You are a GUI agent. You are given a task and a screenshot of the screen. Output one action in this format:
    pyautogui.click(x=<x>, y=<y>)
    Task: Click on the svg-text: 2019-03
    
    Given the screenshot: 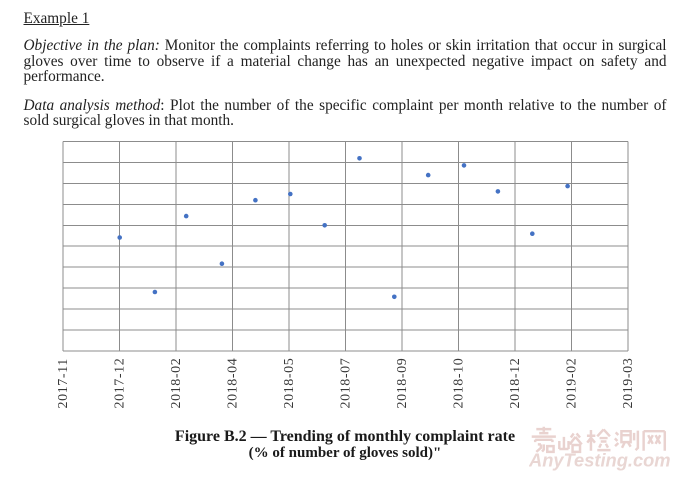 What is the action you would take?
    pyautogui.click(x=628, y=383)
    